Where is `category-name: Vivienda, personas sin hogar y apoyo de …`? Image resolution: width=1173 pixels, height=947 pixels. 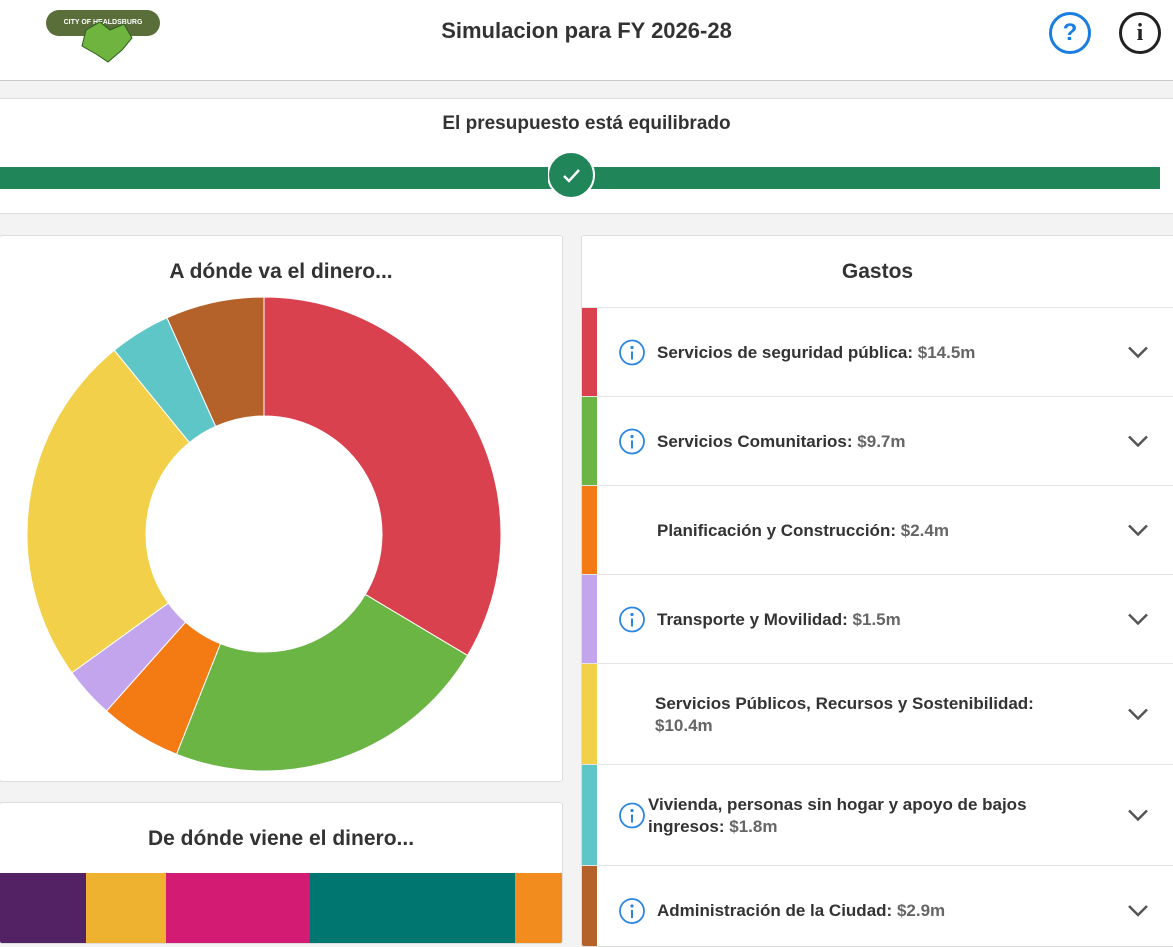 category-name: Vivienda, personas sin hogar y apoyo de … is located at coordinates (837, 815).